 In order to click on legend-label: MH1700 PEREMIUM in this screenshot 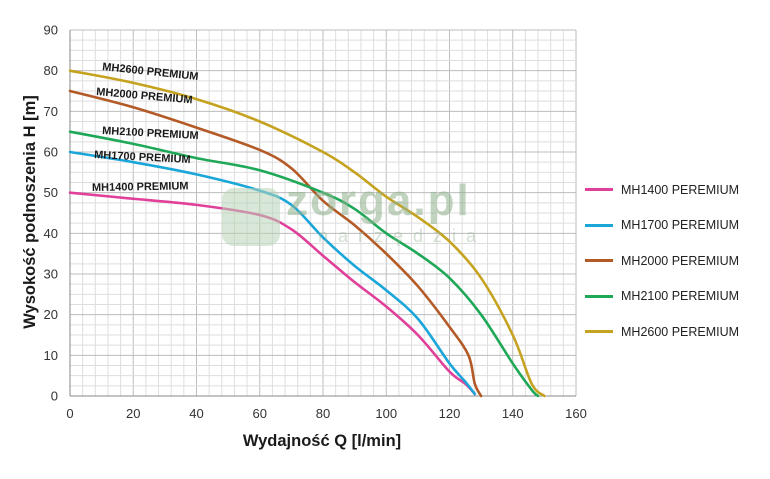, I will do `click(680, 225)`.